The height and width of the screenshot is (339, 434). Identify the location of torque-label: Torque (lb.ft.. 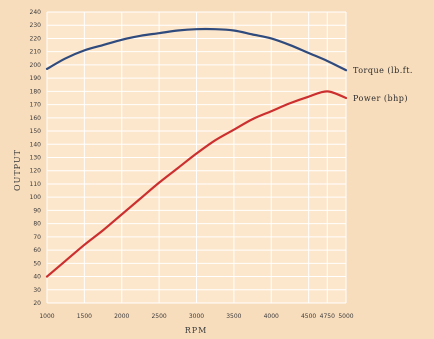
(383, 70).